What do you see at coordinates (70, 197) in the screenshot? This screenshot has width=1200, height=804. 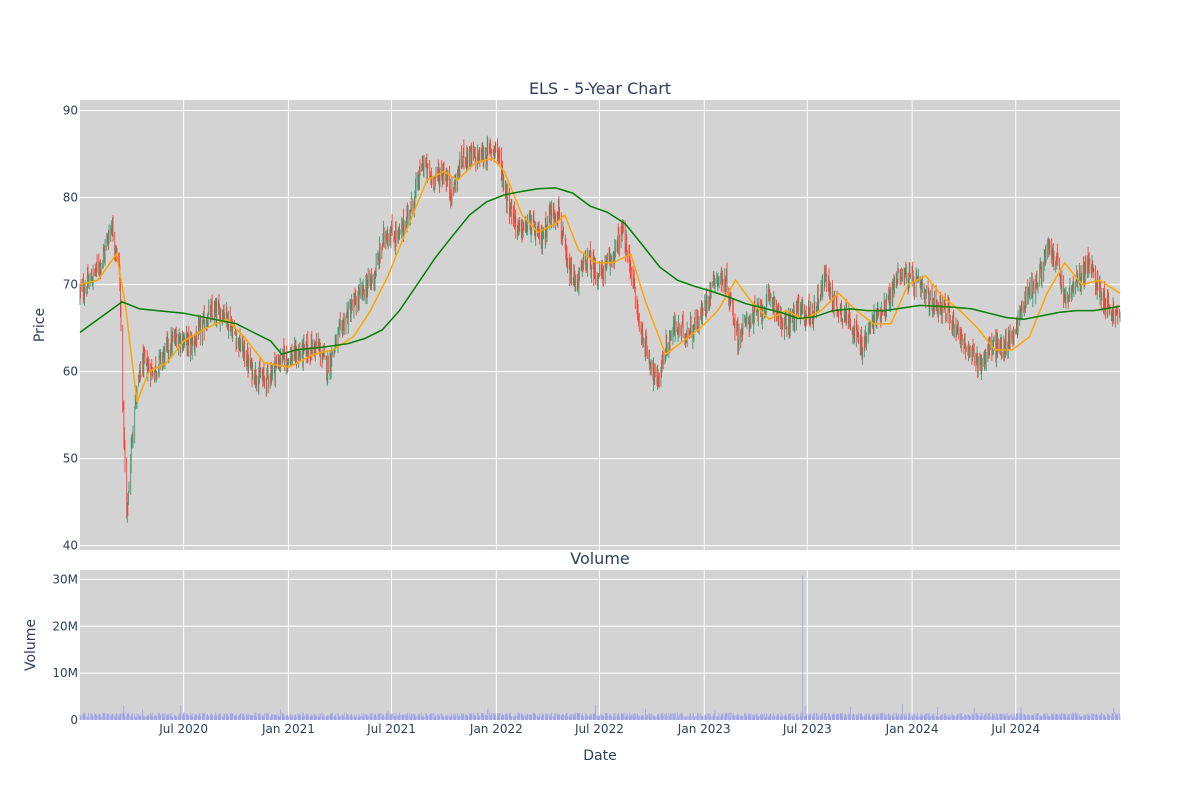 I see `price-y-tick-label: 80` at bounding box center [70, 197].